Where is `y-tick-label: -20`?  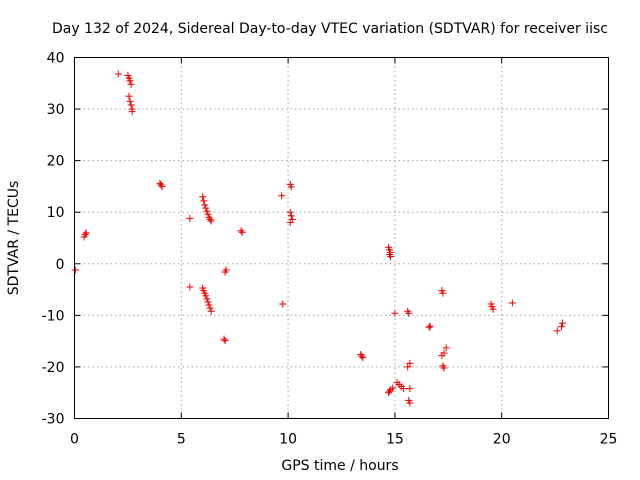 y-tick-label: -20 is located at coordinates (53, 368).